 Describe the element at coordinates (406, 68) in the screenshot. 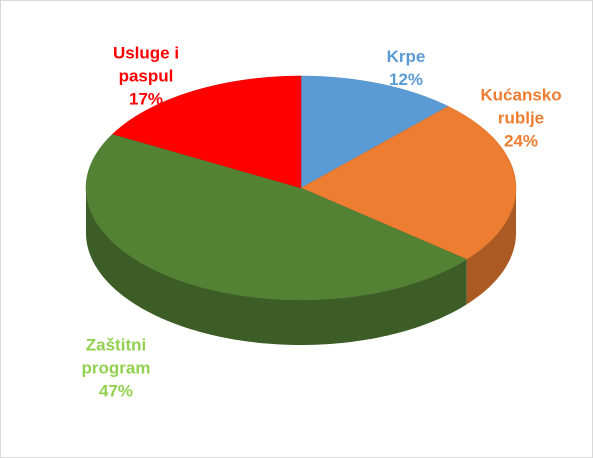

I see `data-label: Krpe 12%` at that location.